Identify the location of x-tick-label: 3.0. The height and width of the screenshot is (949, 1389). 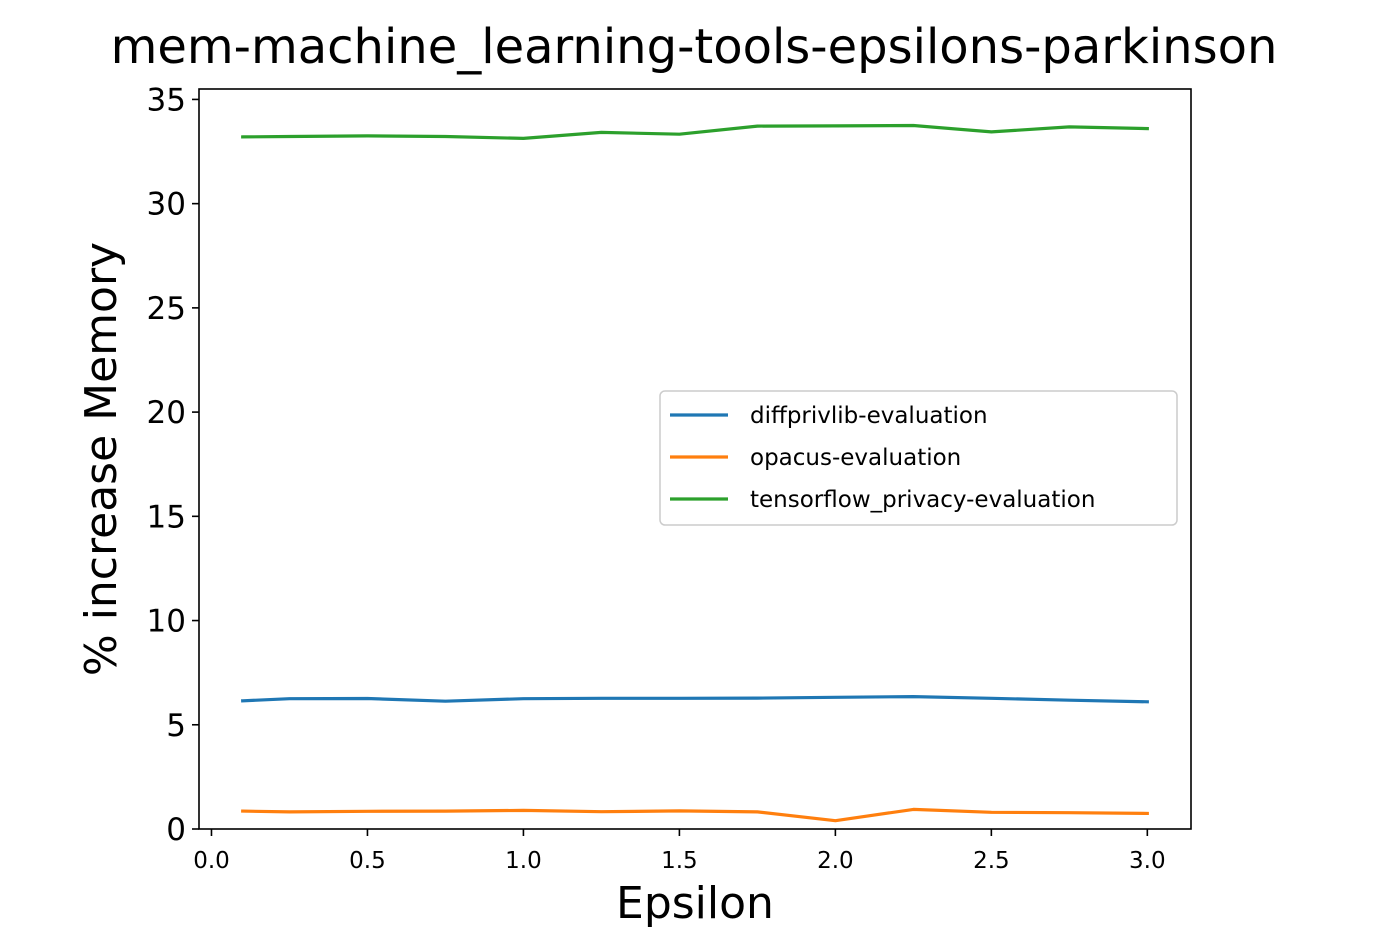
(1147, 861).